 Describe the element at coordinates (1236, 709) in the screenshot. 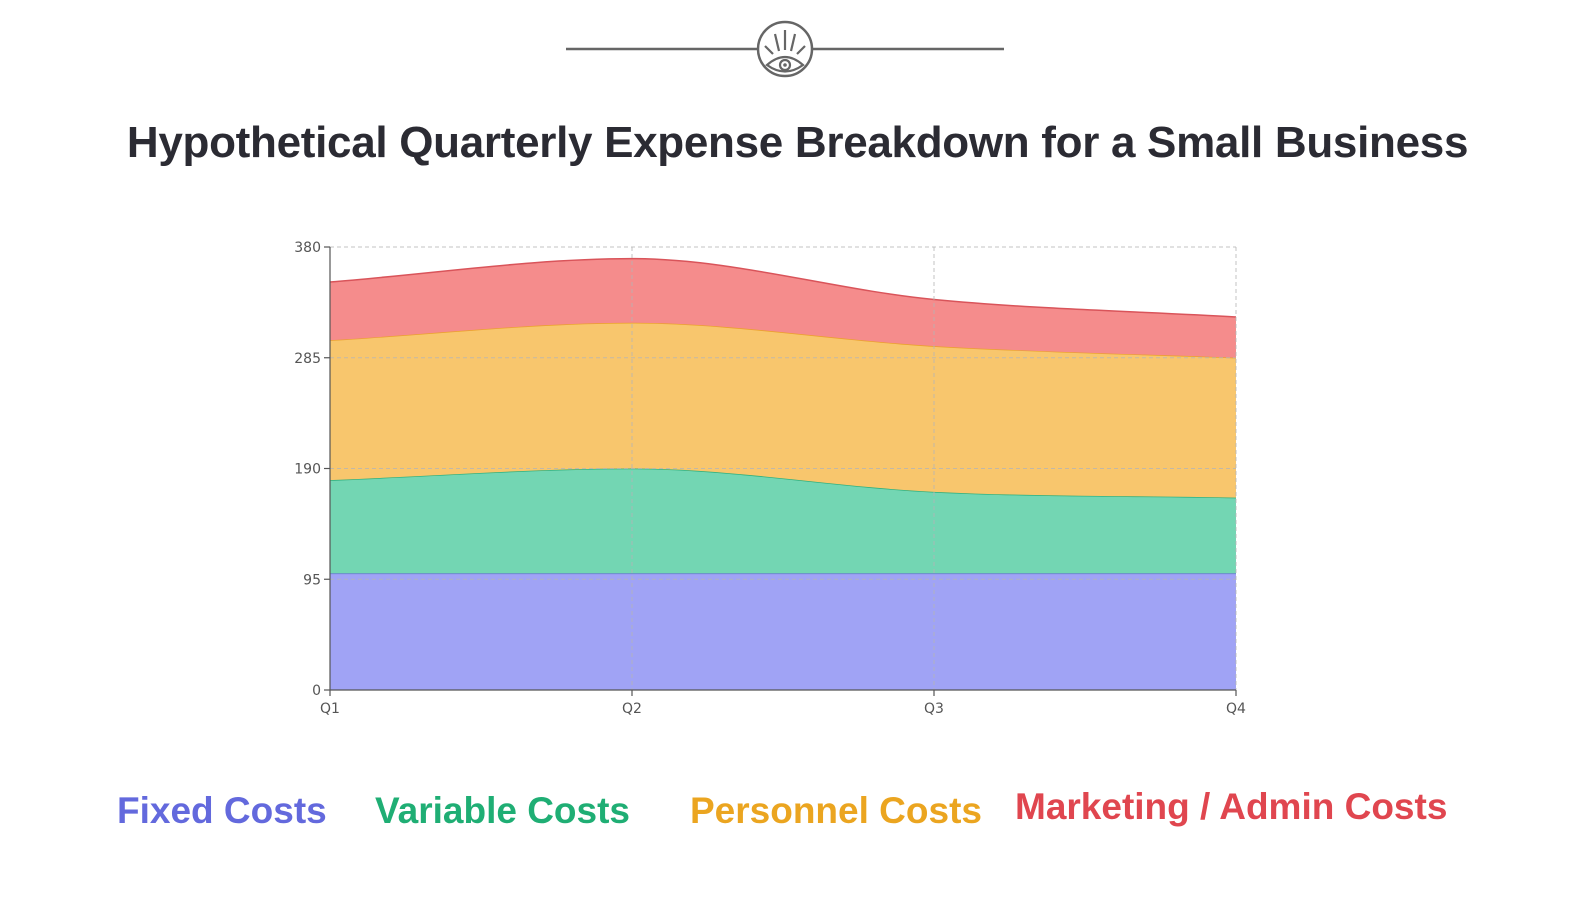

I see `x-tick-label-Q4: Q4` at that location.